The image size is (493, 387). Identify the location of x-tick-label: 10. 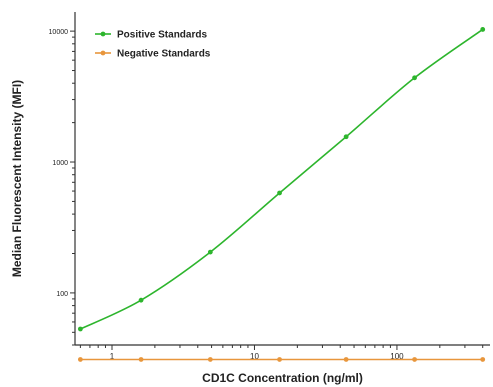
(254, 356).